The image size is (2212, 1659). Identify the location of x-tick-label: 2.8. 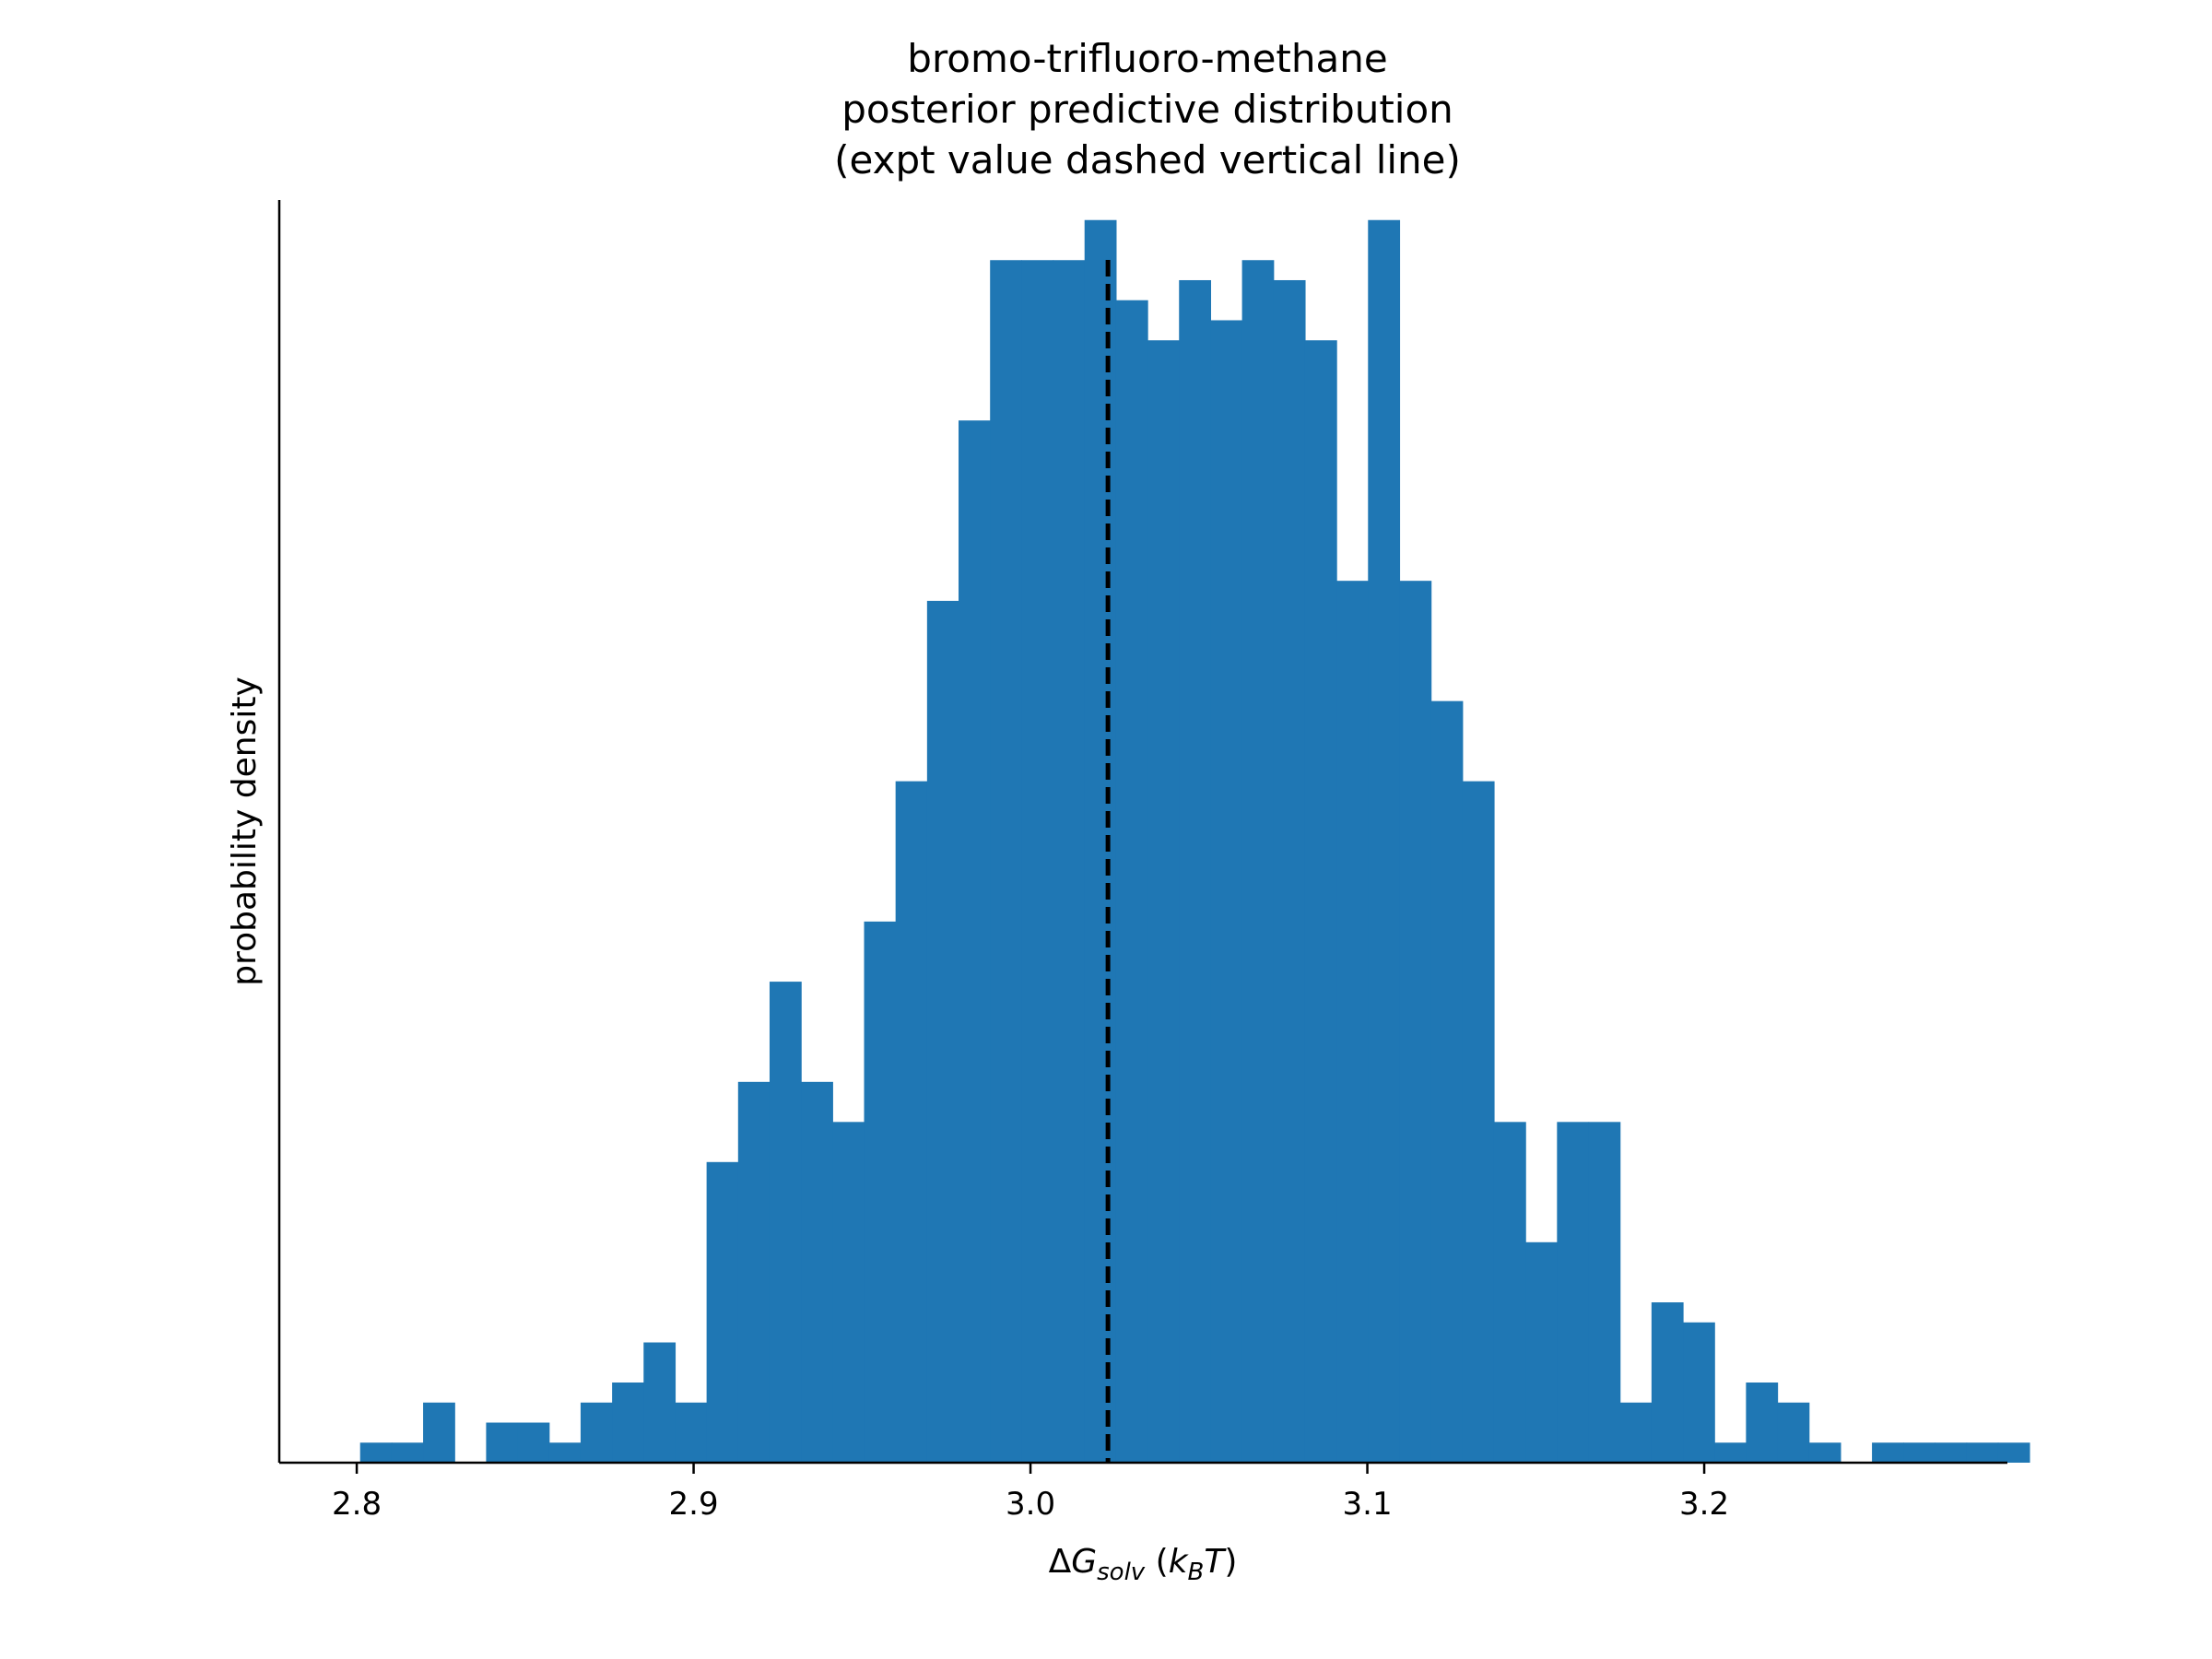
(357, 1504).